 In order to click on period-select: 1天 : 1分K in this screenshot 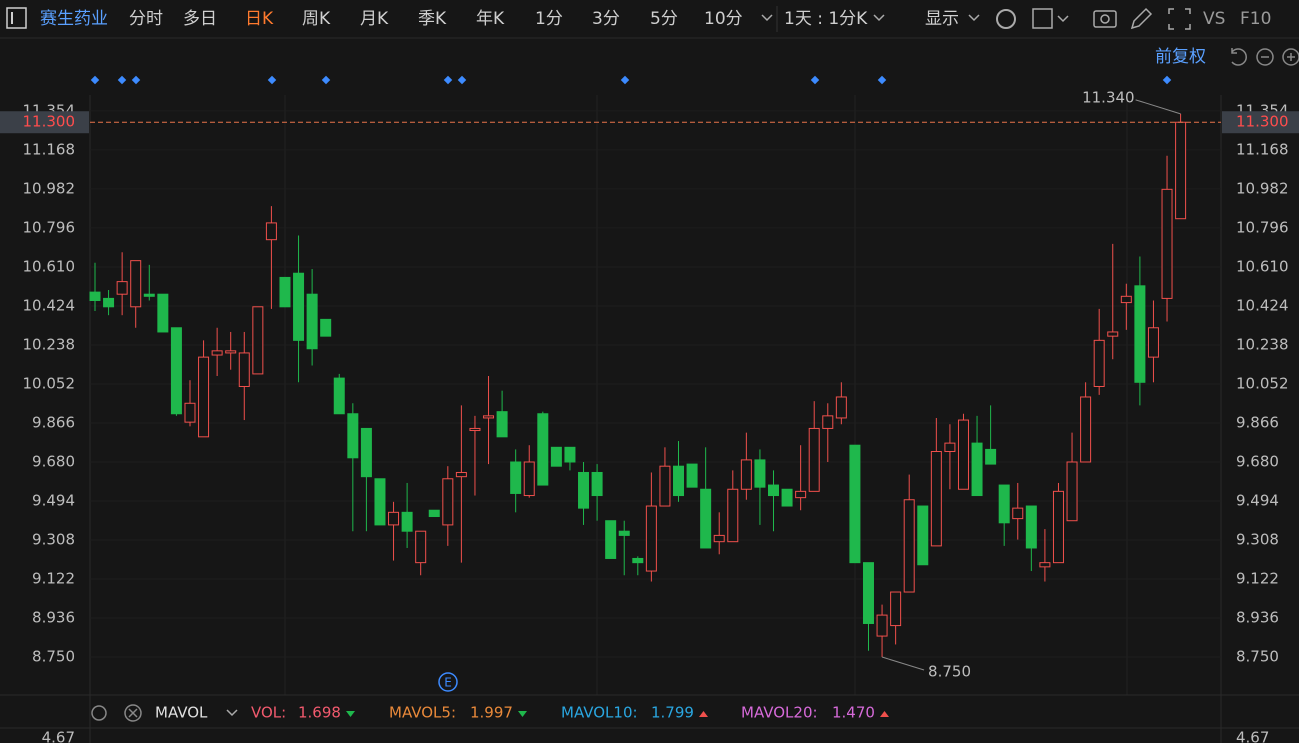, I will do `click(826, 19)`.